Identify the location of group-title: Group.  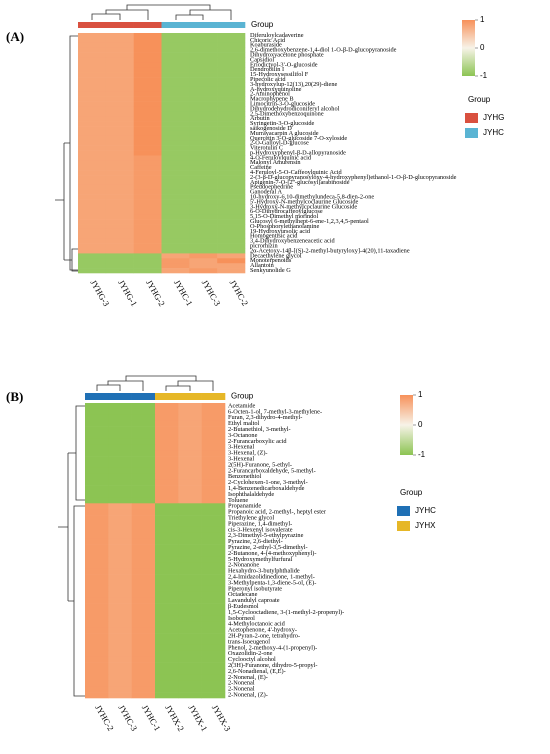
(262, 24).